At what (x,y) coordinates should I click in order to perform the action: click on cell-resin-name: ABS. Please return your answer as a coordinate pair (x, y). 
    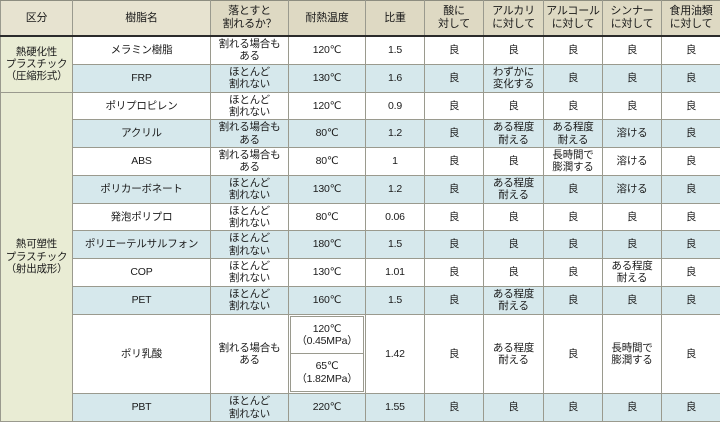
    Looking at the image, I should click on (141, 161).